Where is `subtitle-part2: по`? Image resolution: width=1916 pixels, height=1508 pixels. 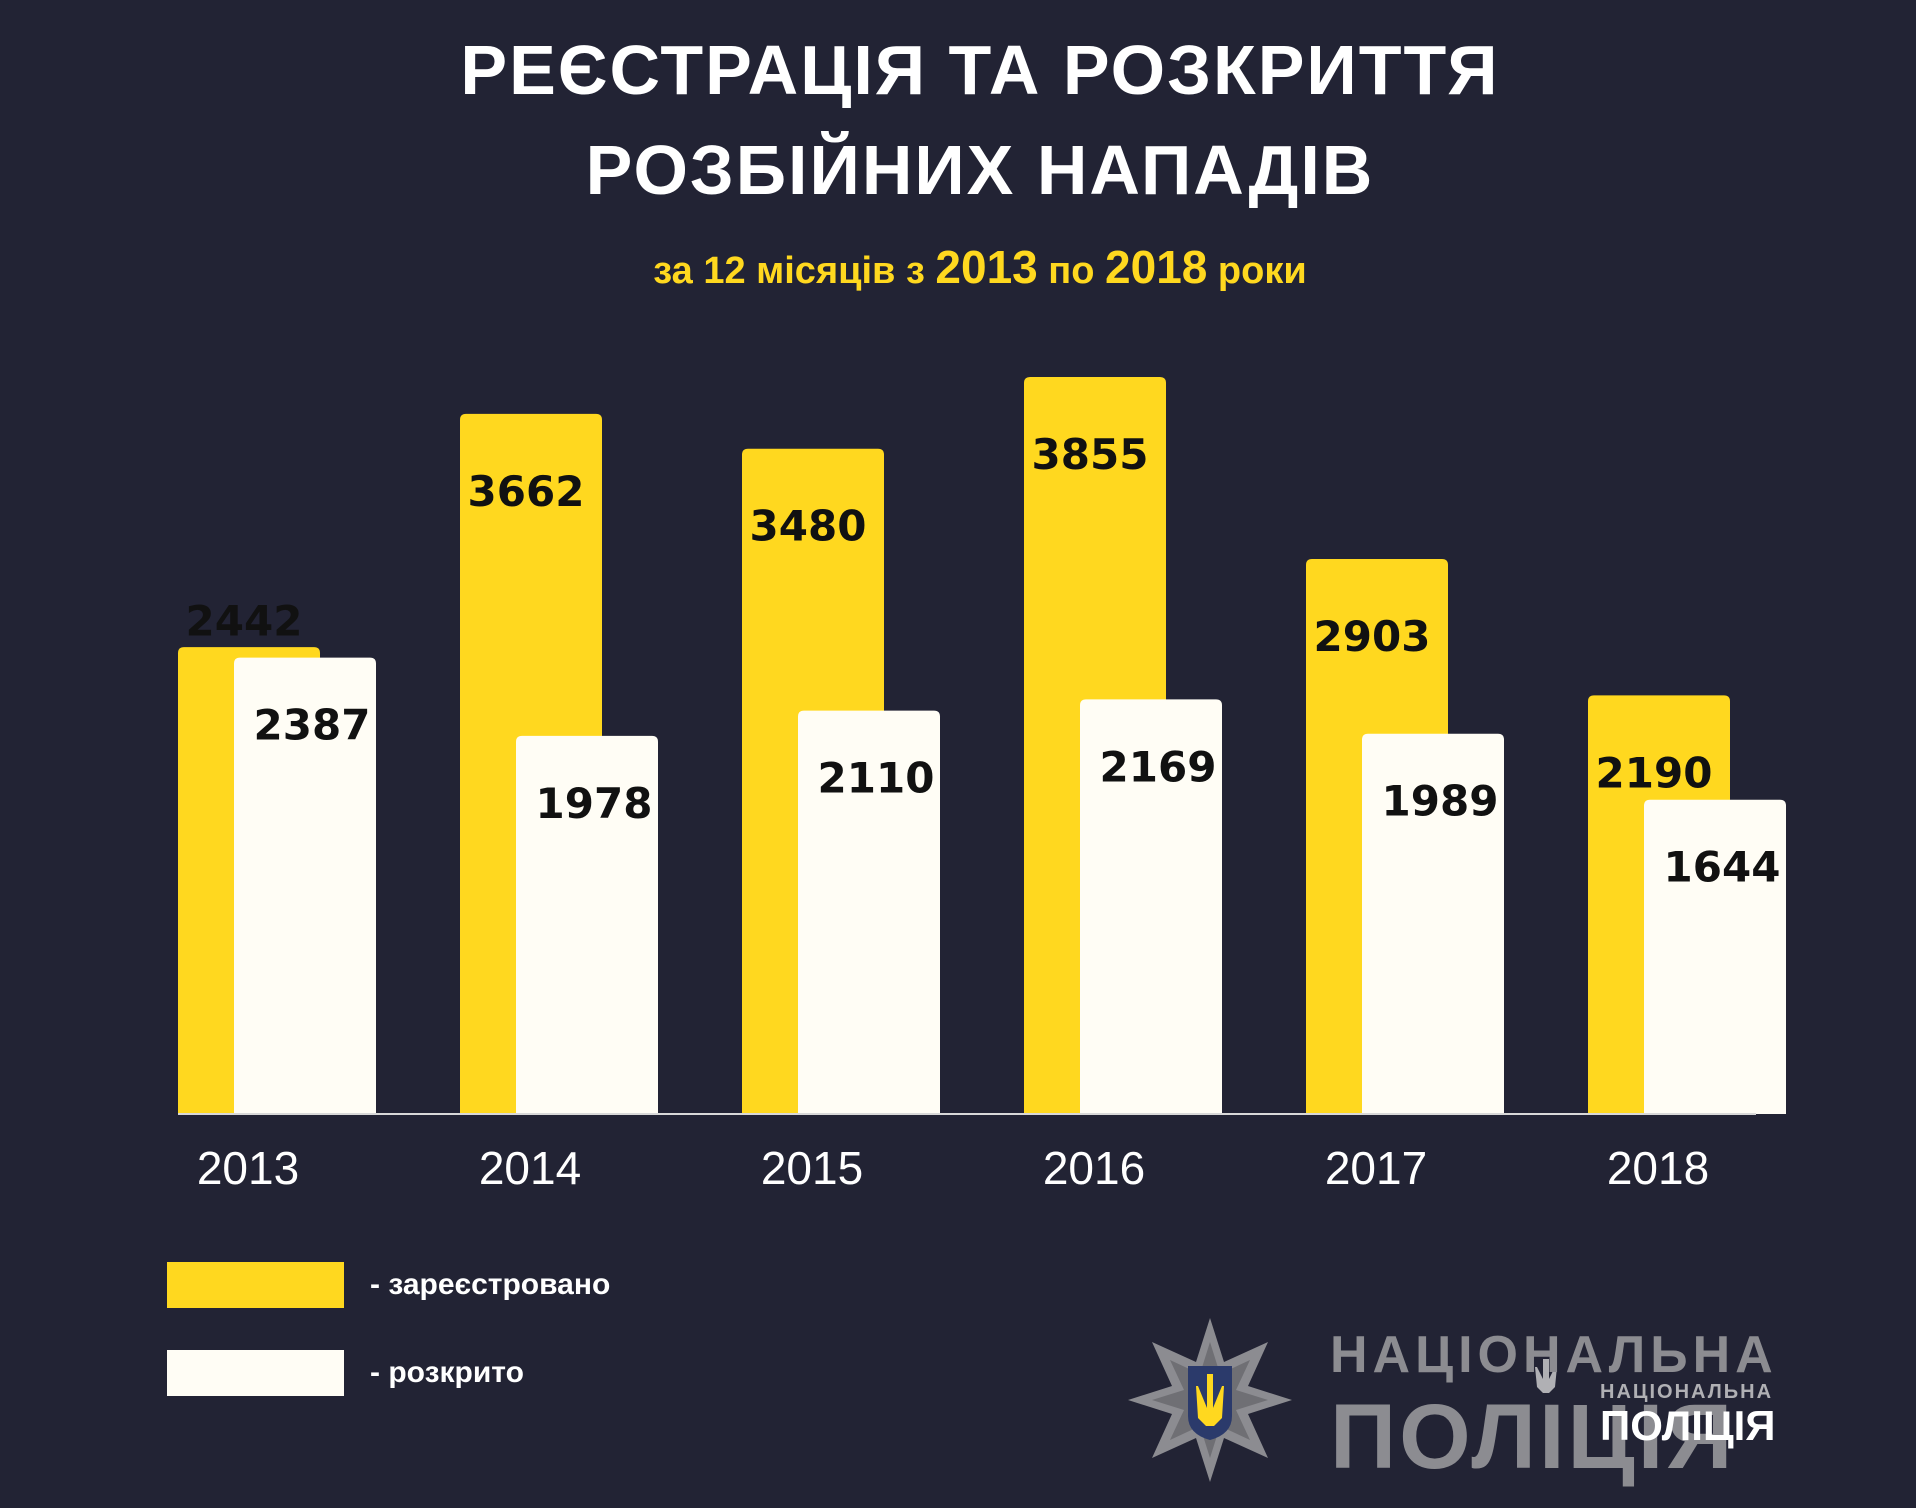
subtitle-part2: по is located at coordinates (1071, 271).